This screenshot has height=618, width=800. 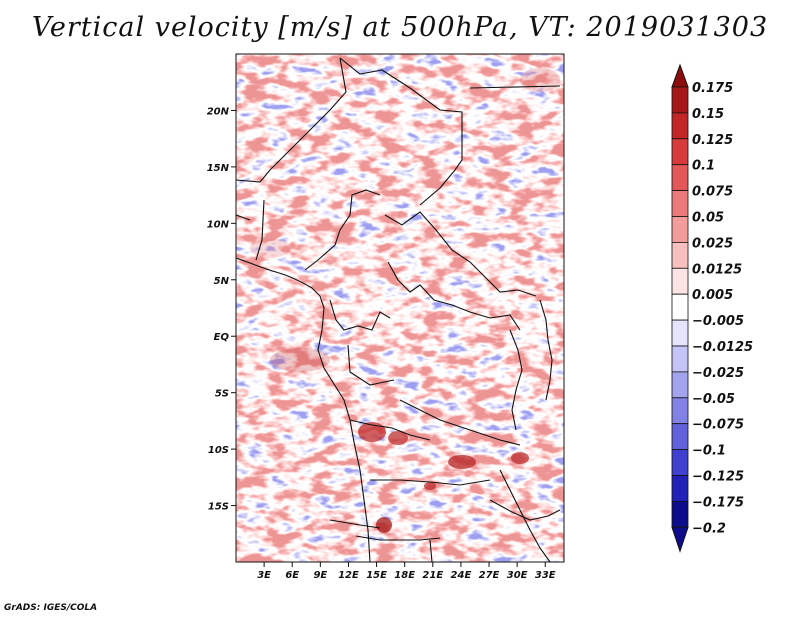 I want to click on latitude-axis: 20N 15N 10N 5N EQ 5S 10S 15S, so click(x=221, y=309).